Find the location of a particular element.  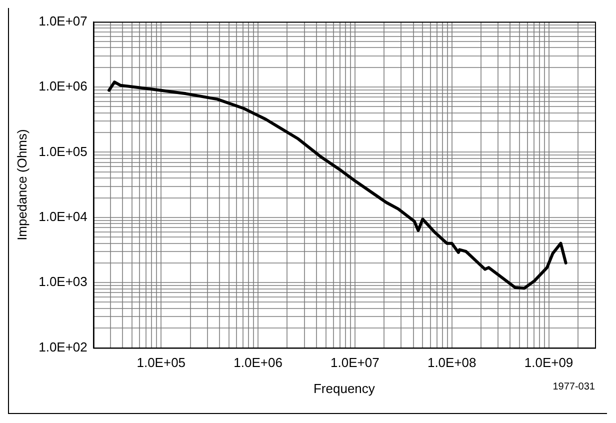

y-tick-label: 1.0E+03 is located at coordinates (63, 282).